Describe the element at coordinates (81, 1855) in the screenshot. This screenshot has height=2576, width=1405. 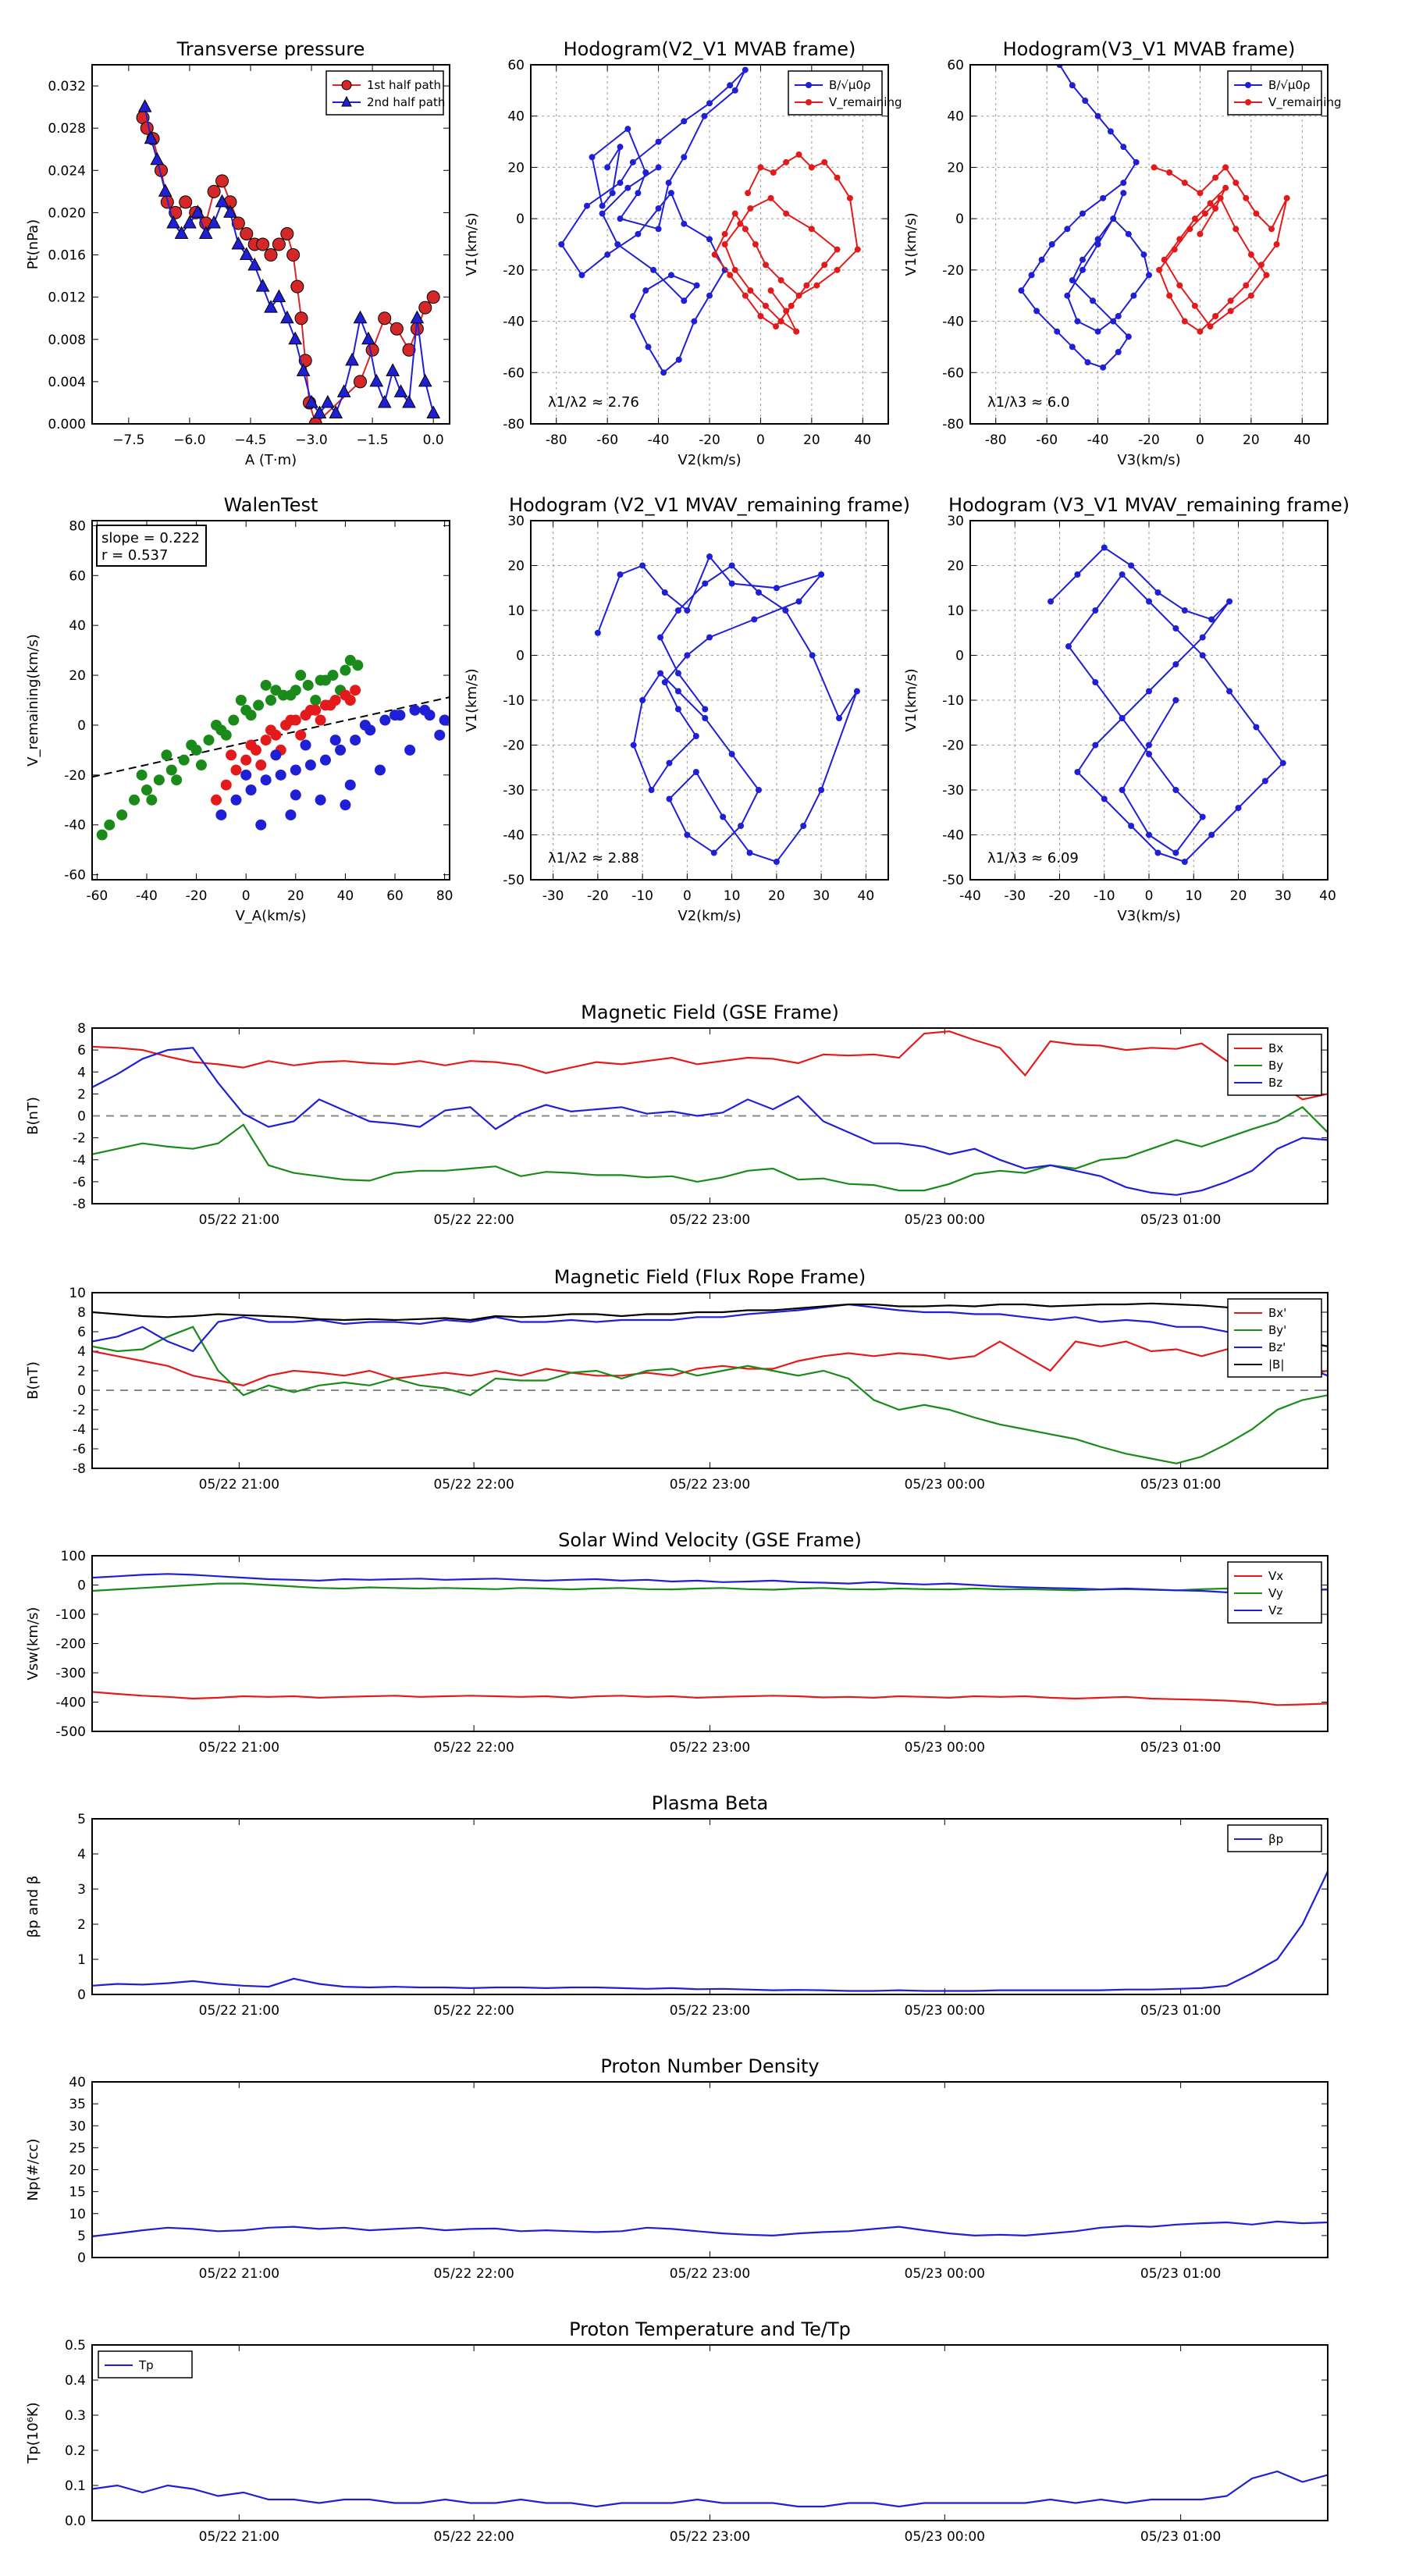
I see `y-tick-label: 4` at that location.